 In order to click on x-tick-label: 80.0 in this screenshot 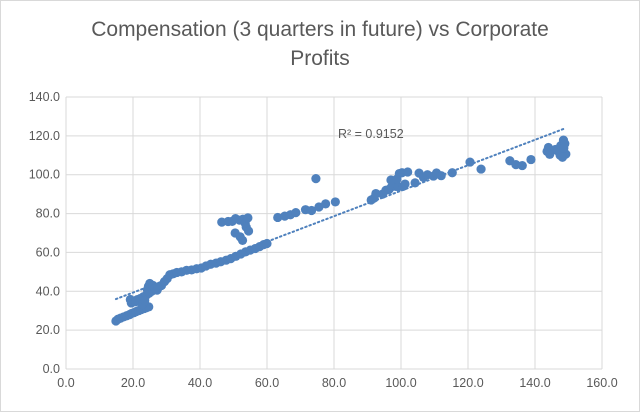, I will do `click(334, 383)`.